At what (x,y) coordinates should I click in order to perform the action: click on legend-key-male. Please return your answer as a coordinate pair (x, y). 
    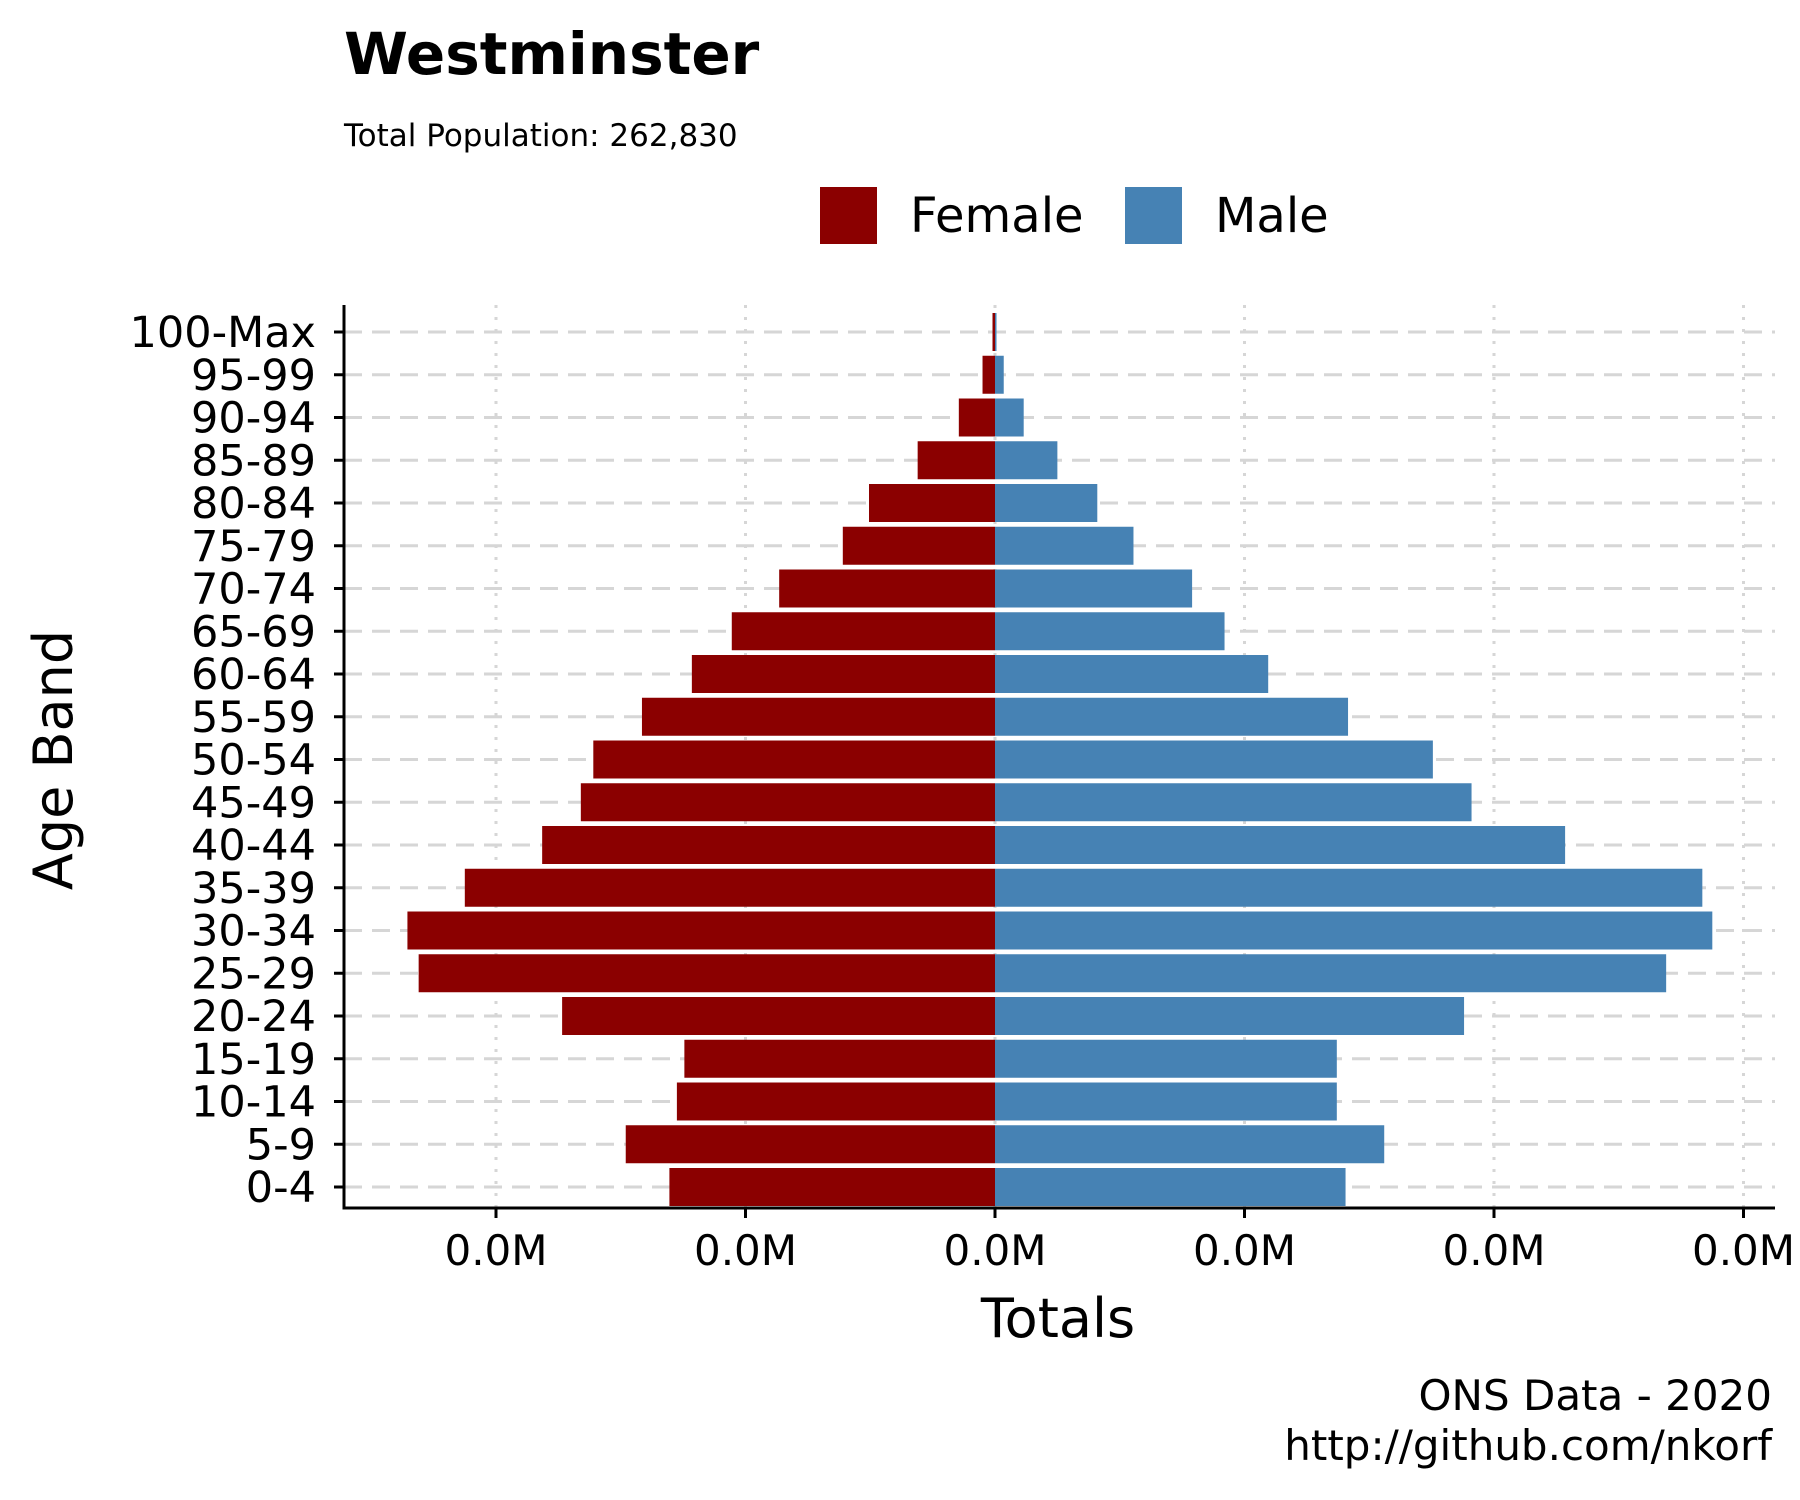
    Looking at the image, I should click on (1153, 215).